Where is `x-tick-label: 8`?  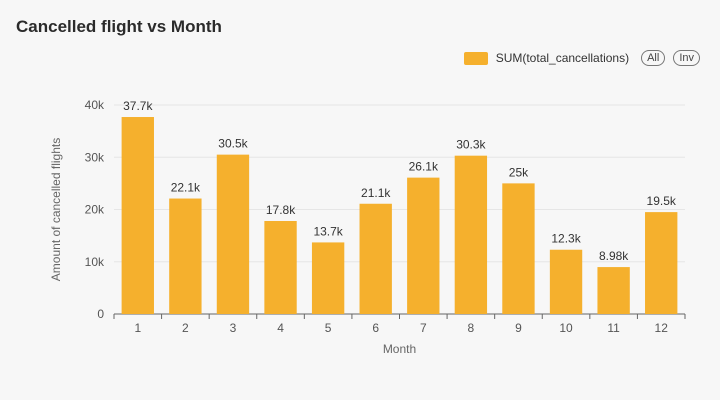 x-tick-label: 8 is located at coordinates (471, 328).